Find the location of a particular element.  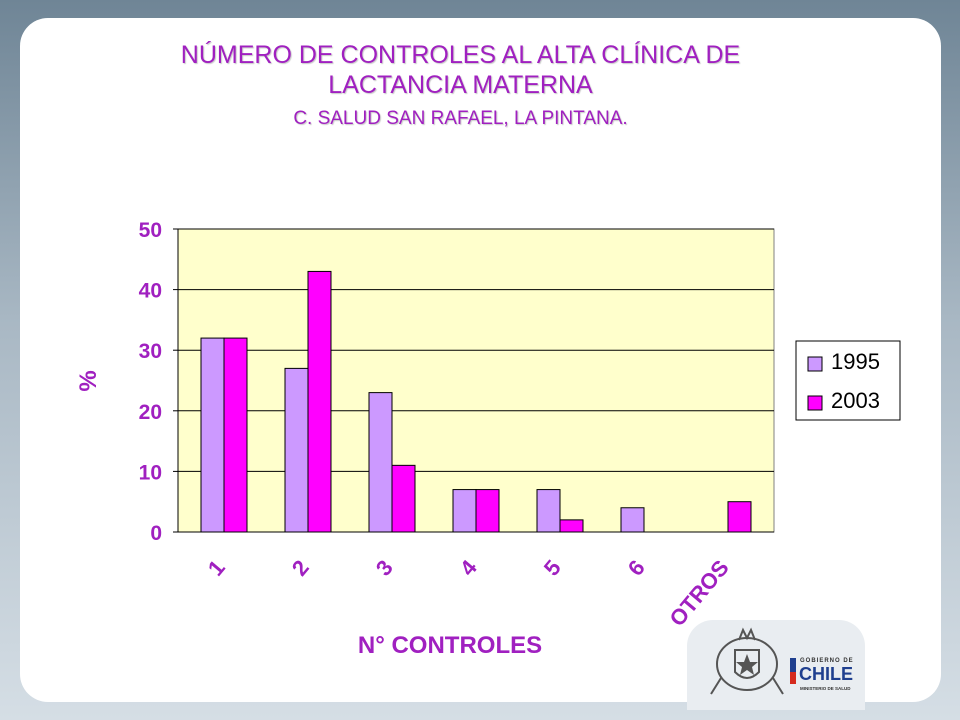

y-tick-label: 0 is located at coordinates (156, 533).